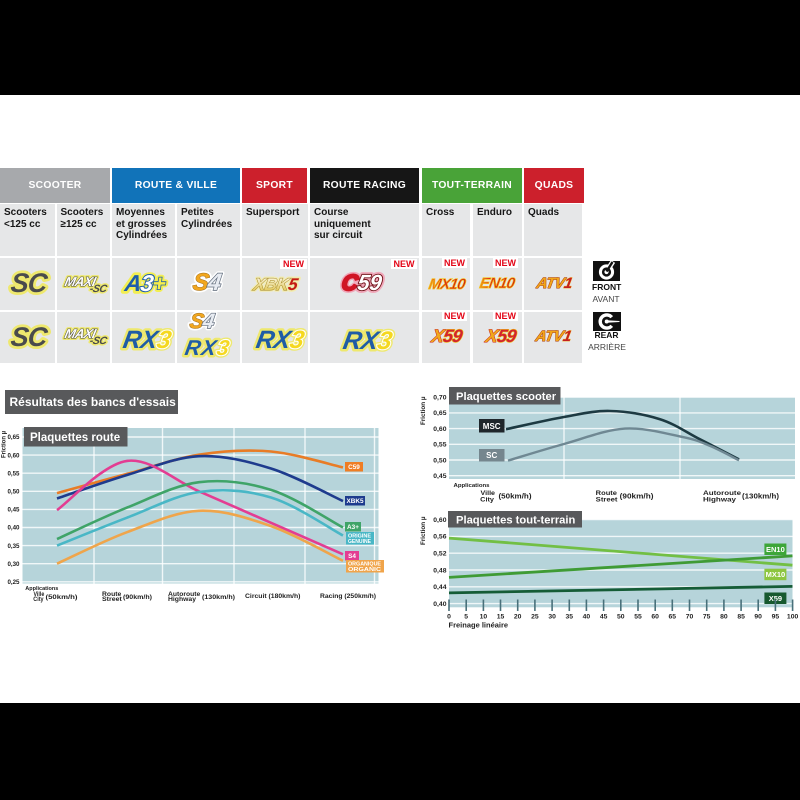  Describe the element at coordinates (655, 617) in the screenshot. I see `svg-text: 60` at that location.